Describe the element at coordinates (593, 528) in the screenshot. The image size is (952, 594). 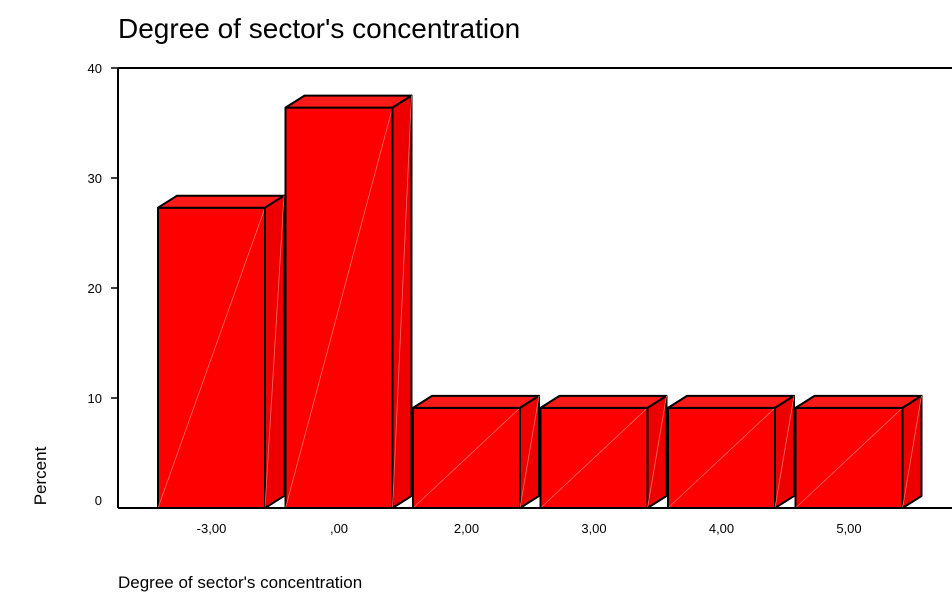
I see `x-tick-label: 3,00` at that location.